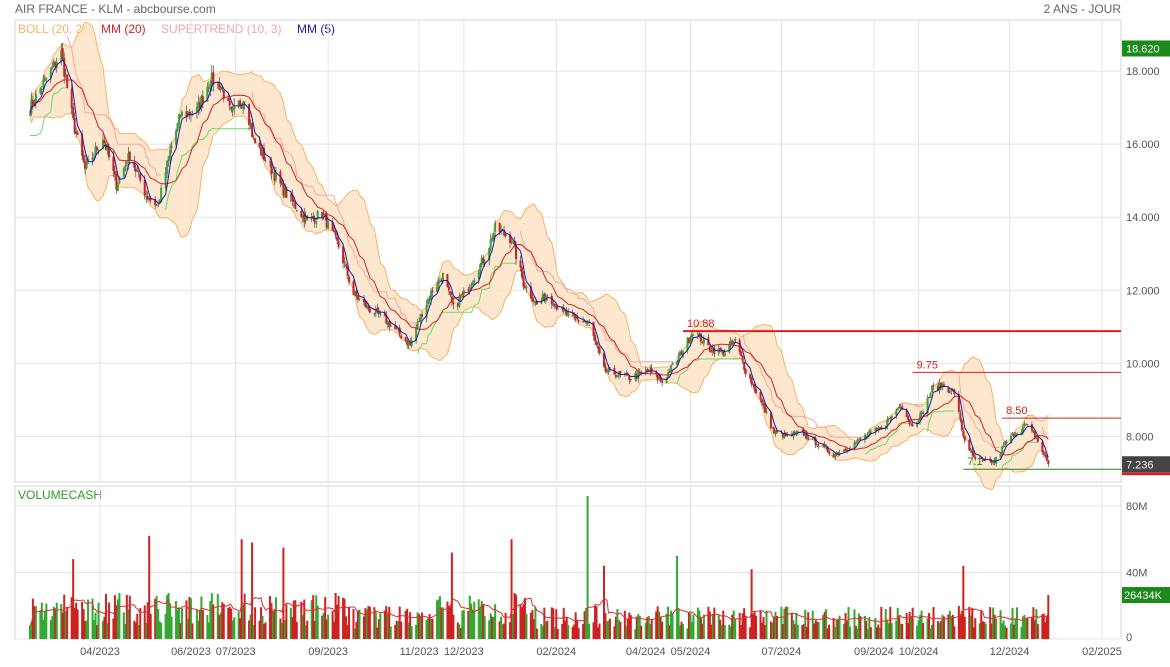  Describe the element at coordinates (466, 308) in the screenshot. I see `supertrend-segment` at that location.